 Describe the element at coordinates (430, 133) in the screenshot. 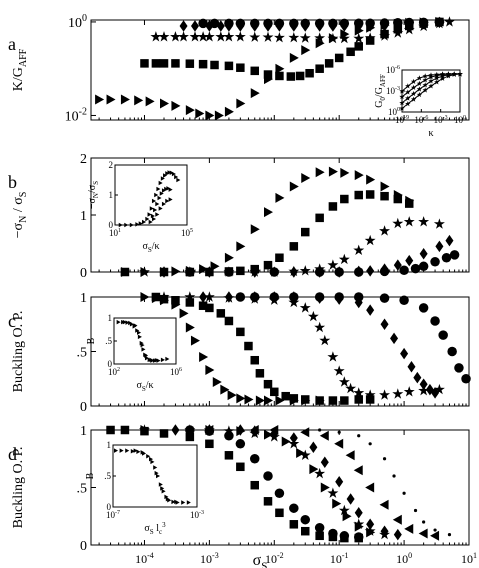

I see `inset-x-label: κ` at that location.